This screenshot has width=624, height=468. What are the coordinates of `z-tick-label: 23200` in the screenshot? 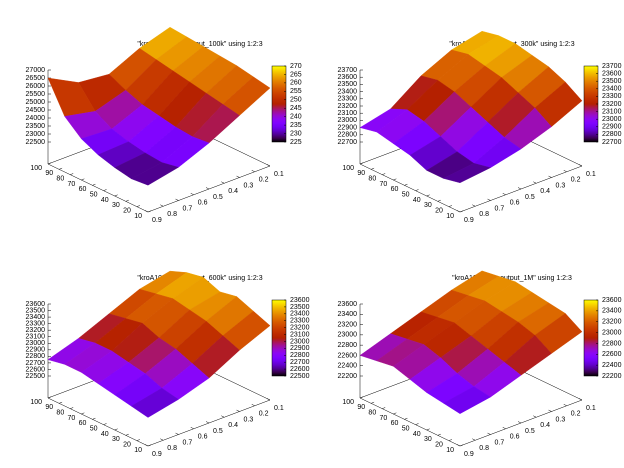 It's located at (348, 324).